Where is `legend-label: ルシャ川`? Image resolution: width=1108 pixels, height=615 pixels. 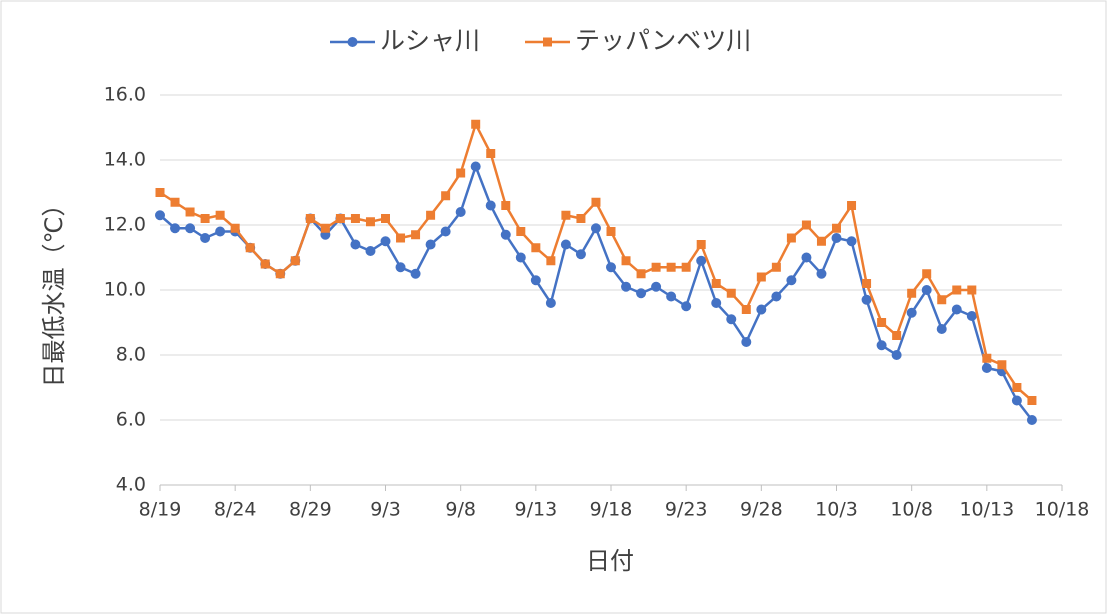
legend-label: ルシャ川 is located at coordinates (430, 40).